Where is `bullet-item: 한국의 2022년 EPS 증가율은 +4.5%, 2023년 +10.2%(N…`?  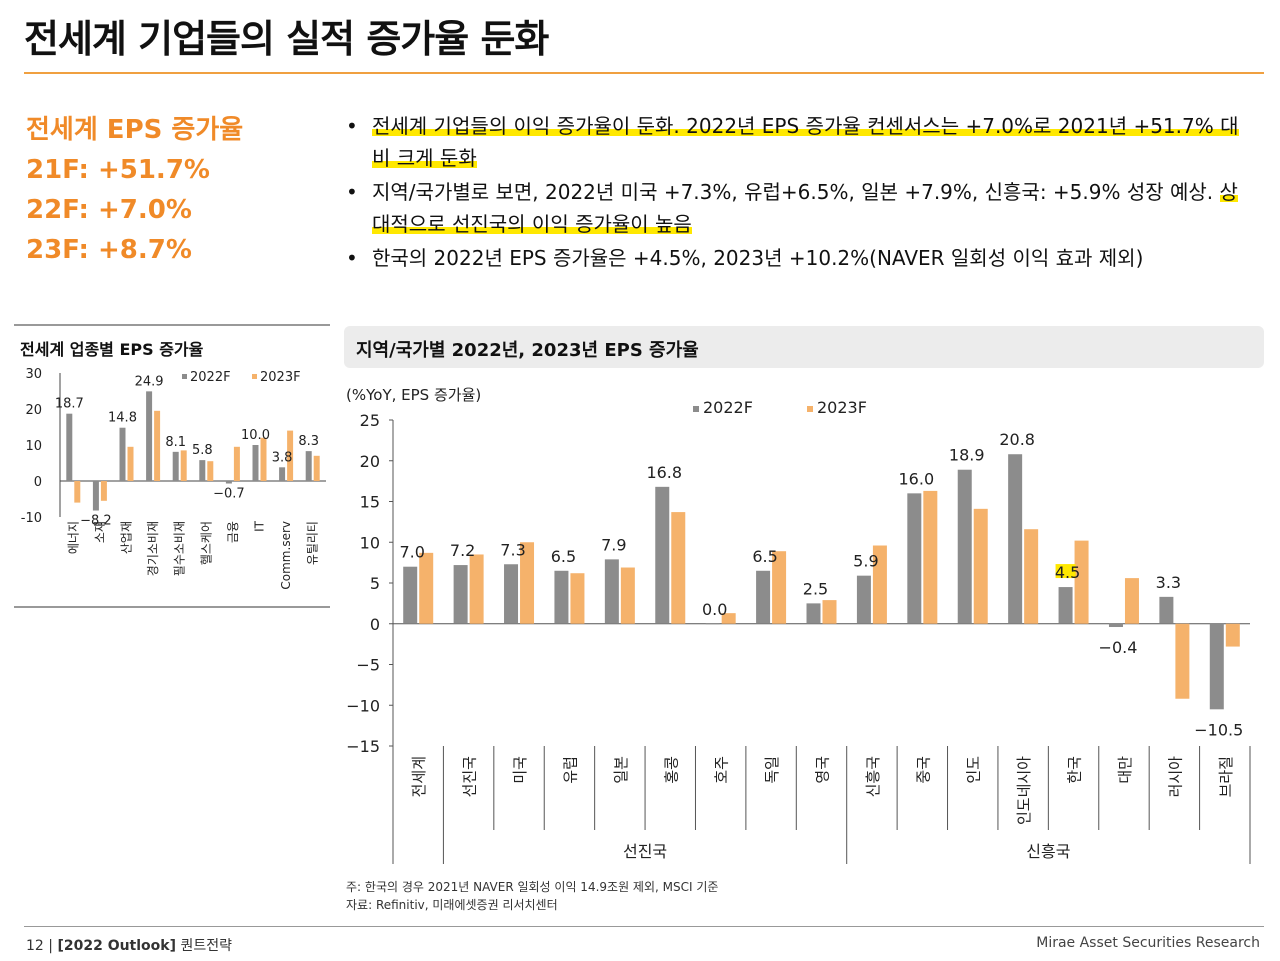
bullet-item: 한국의 2022년 EPS 증가율은 +4.5%, 2023년 +10.2%(N… is located at coordinates (799, 258).